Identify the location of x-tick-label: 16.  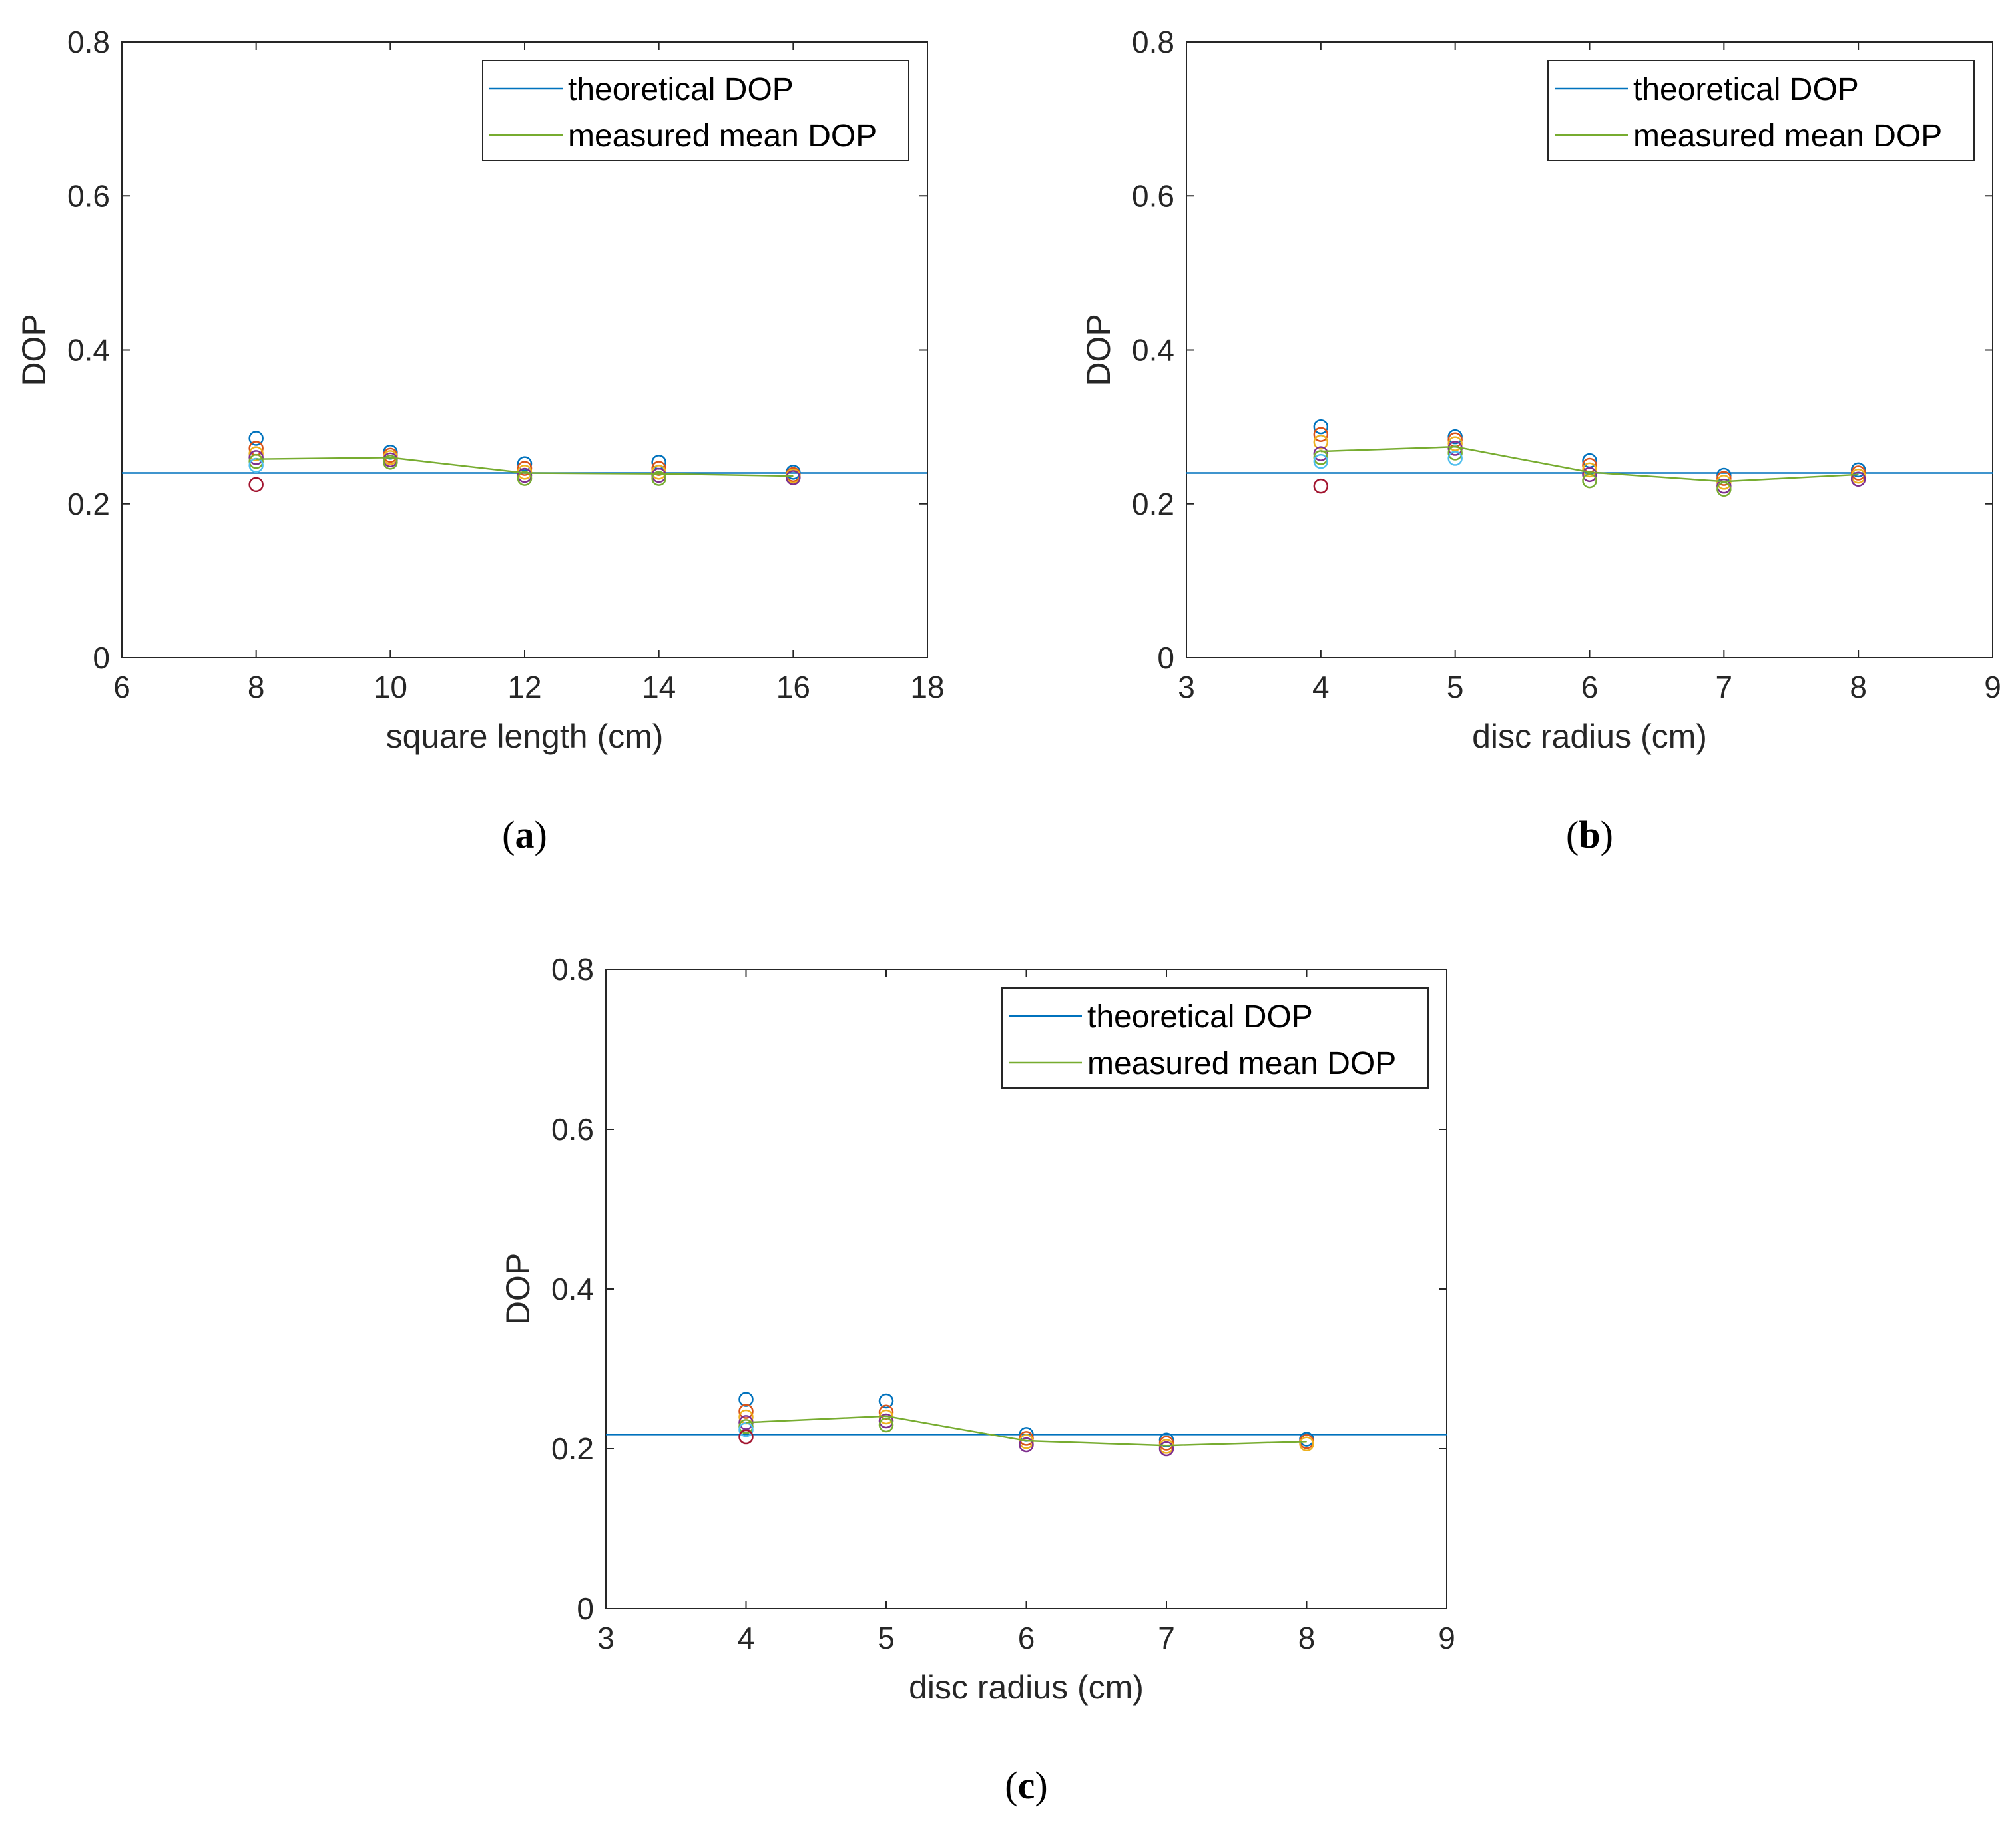
(793, 687).